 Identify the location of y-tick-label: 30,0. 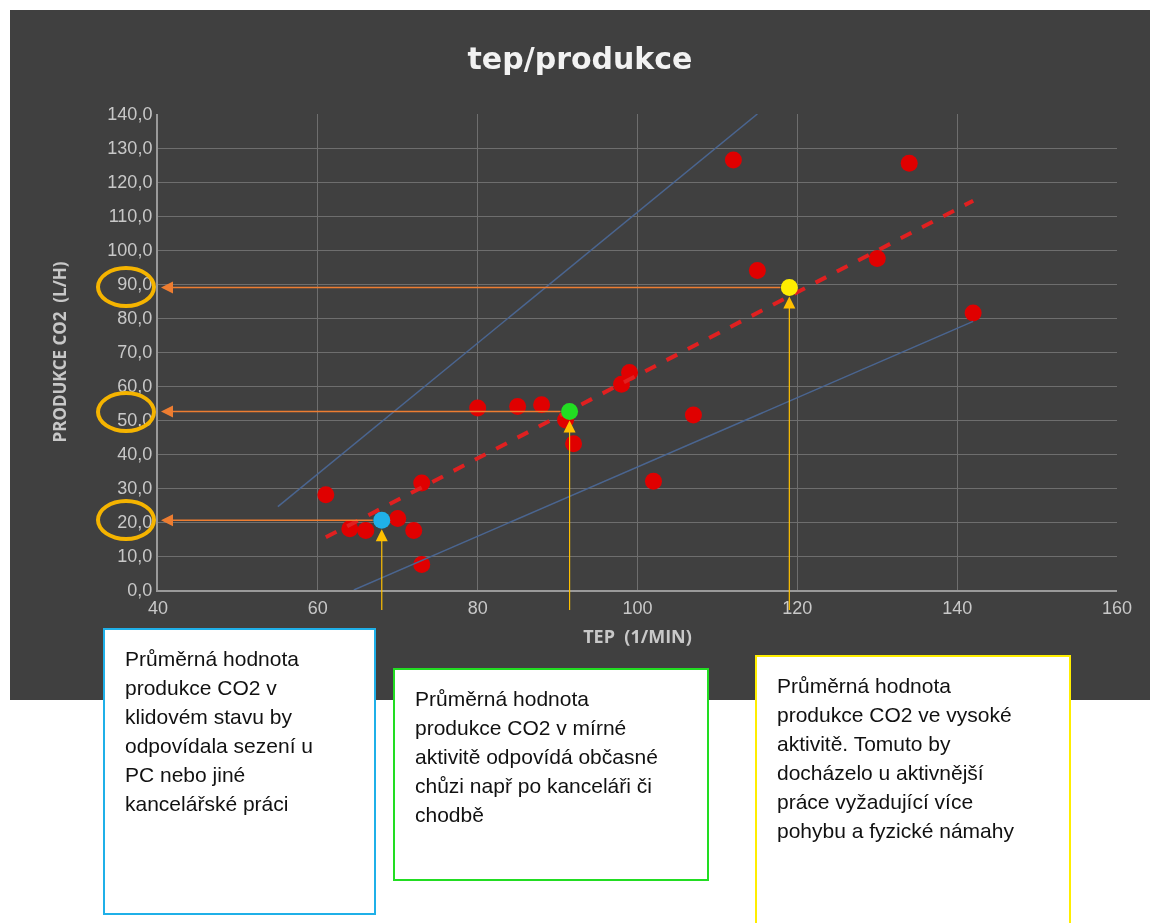
(135, 488).